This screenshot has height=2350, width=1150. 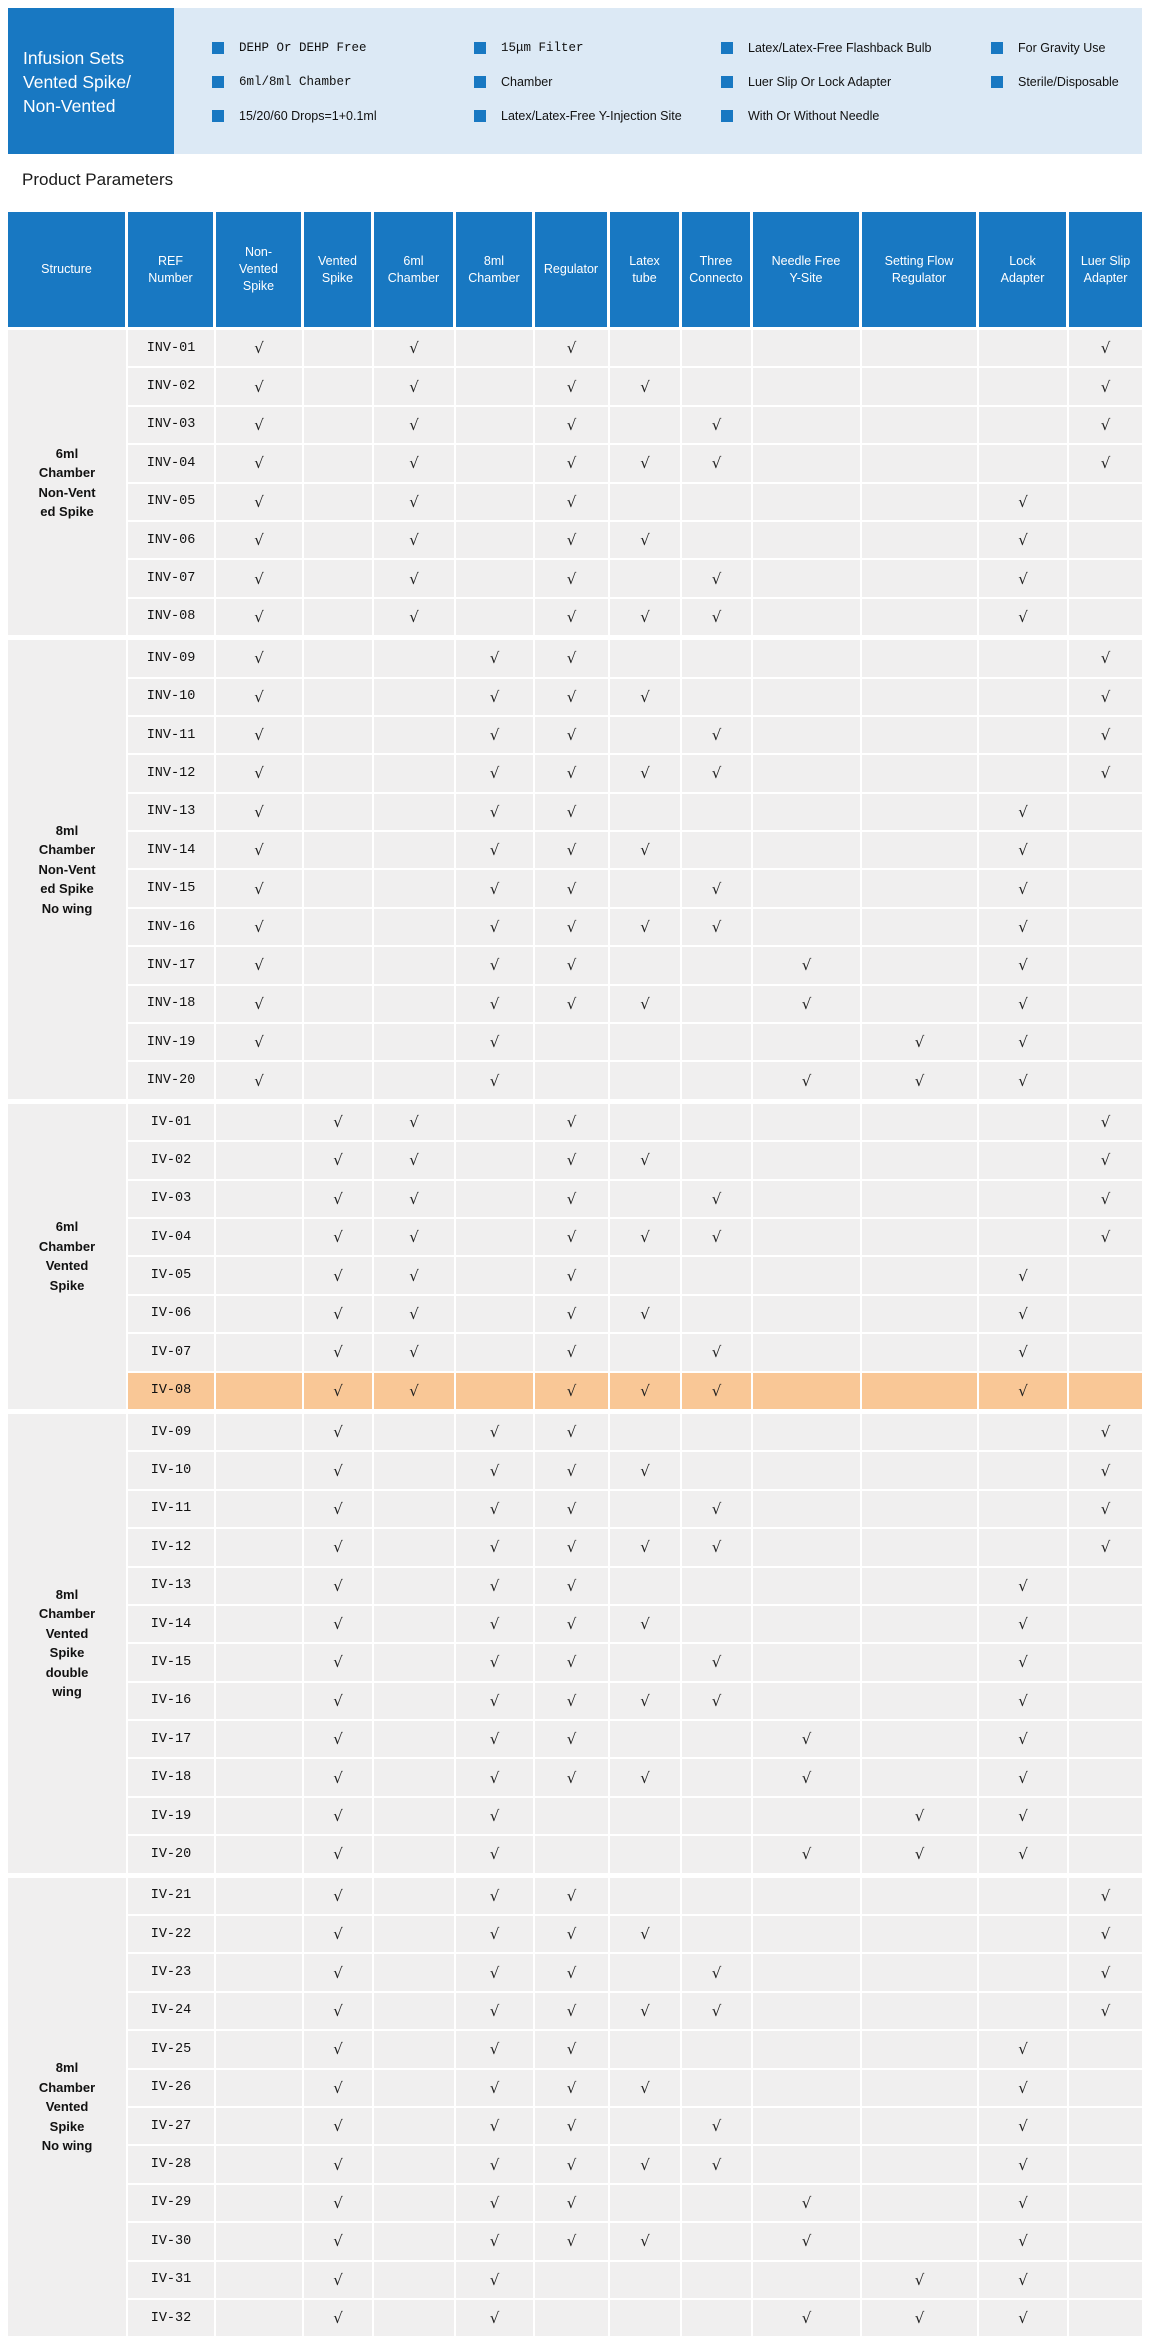 I want to click on feature-label: Sterile/Disposable, so click(x=1068, y=81).